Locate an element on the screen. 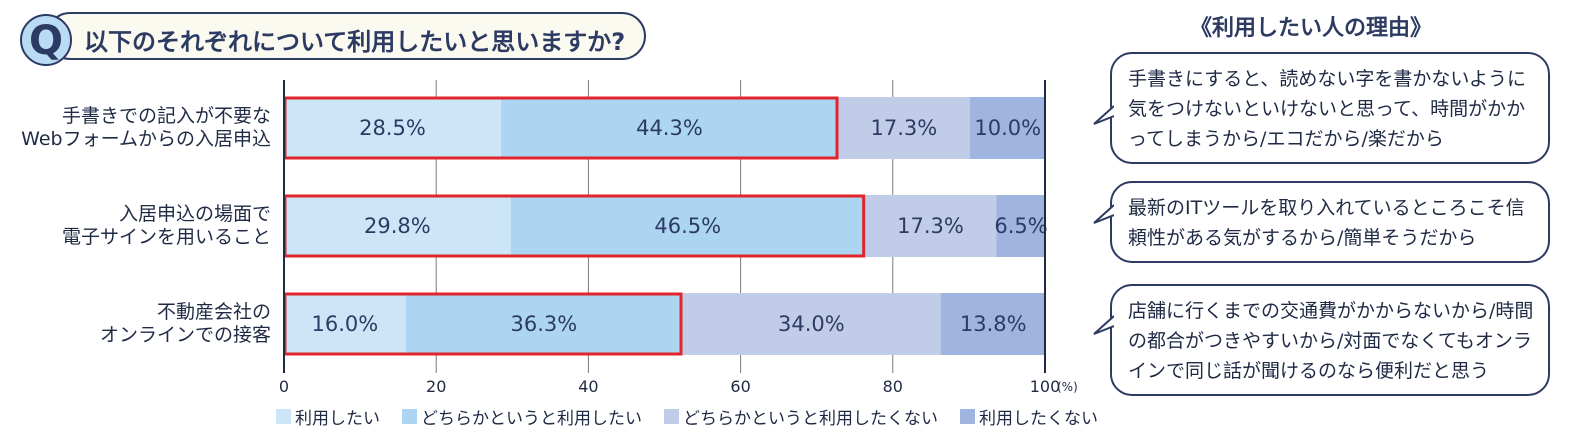 The width and height of the screenshot is (1587, 444). question-text: 以下のそれぞれについて利用したいと思いますか? is located at coordinates (355, 42).